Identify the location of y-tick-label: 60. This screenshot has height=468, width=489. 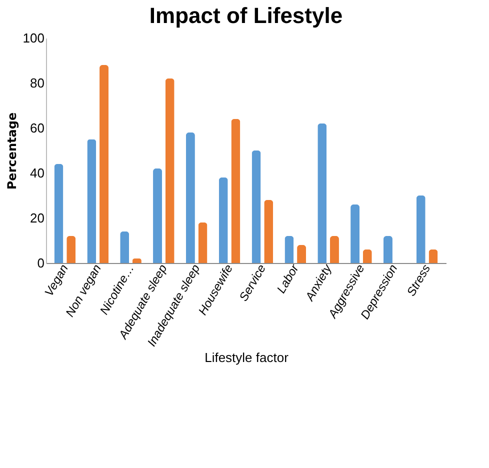
(37, 128).